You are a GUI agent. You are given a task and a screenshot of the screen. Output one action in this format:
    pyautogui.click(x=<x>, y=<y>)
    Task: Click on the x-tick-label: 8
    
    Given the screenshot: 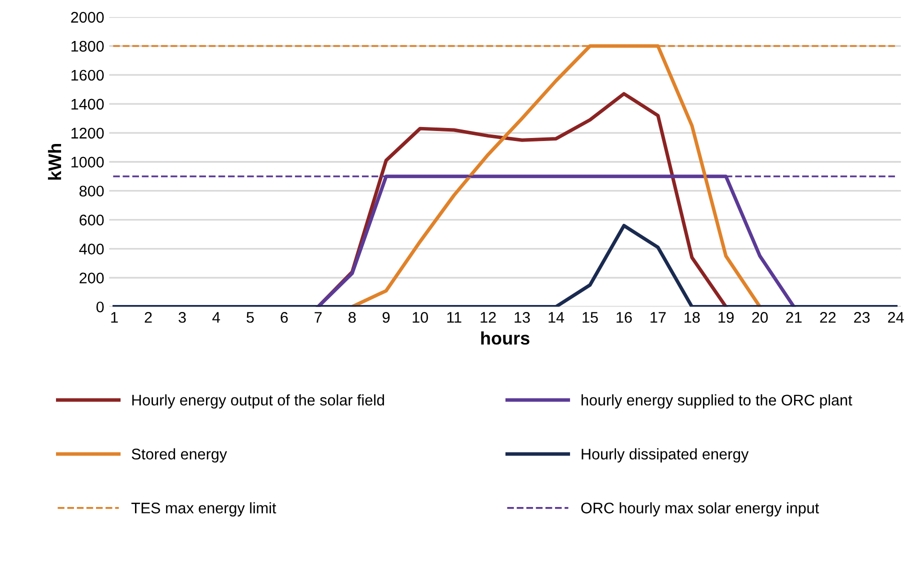 What is the action you would take?
    pyautogui.click(x=352, y=317)
    